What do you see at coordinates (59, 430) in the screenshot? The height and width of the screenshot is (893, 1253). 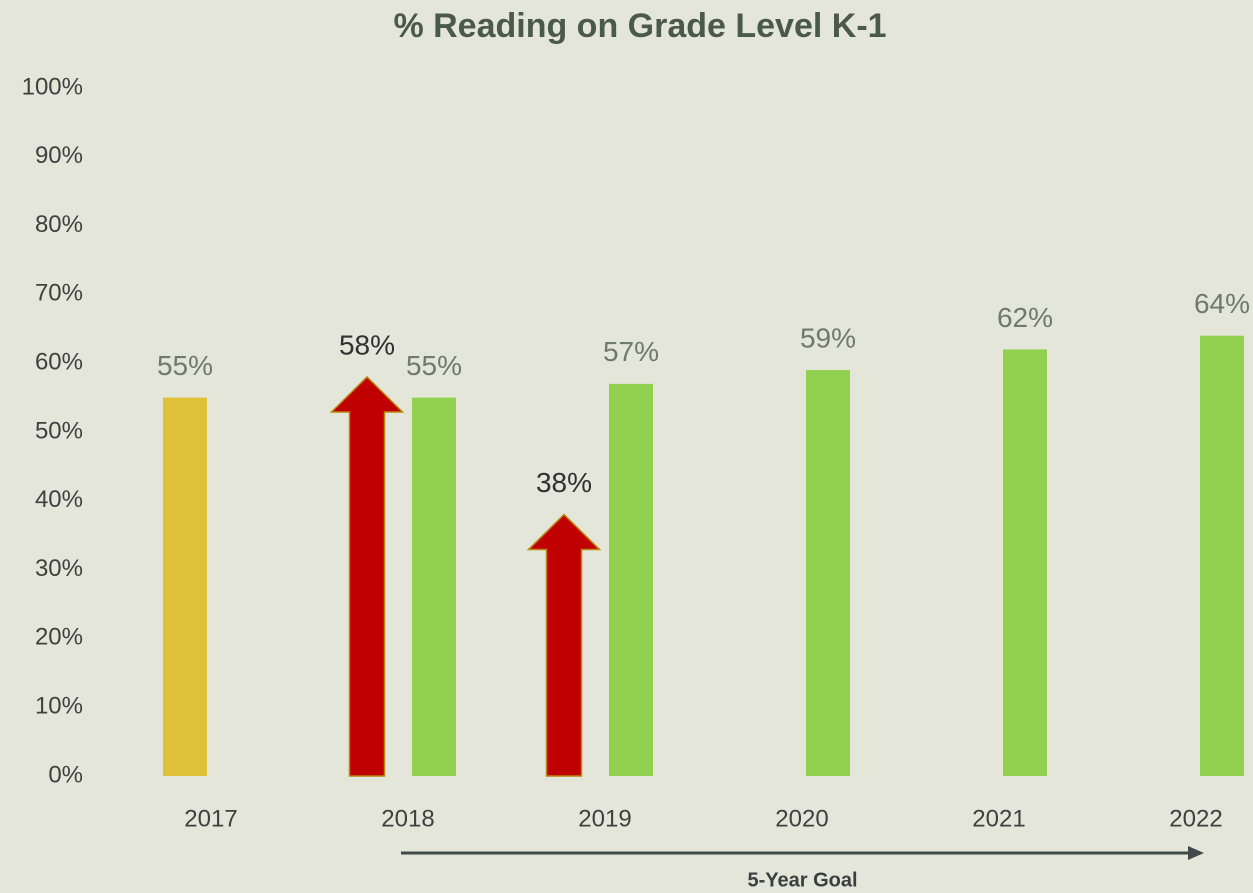 I see `y-tick-label: 50%` at bounding box center [59, 430].